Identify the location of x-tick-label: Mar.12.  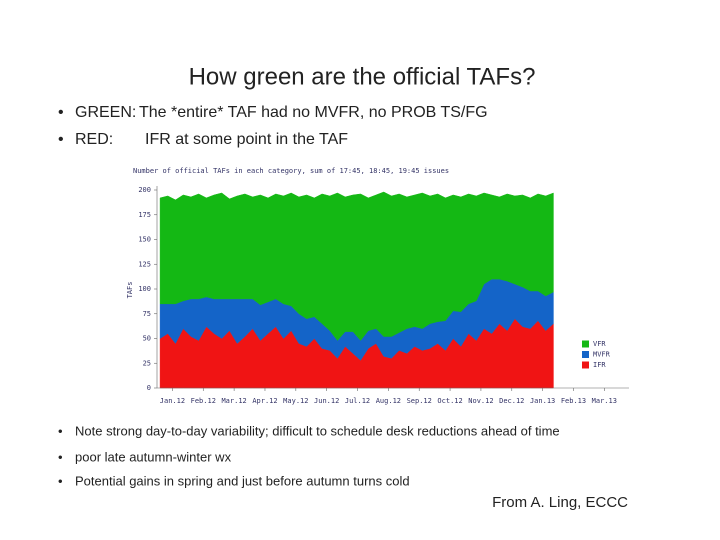
(233, 401).